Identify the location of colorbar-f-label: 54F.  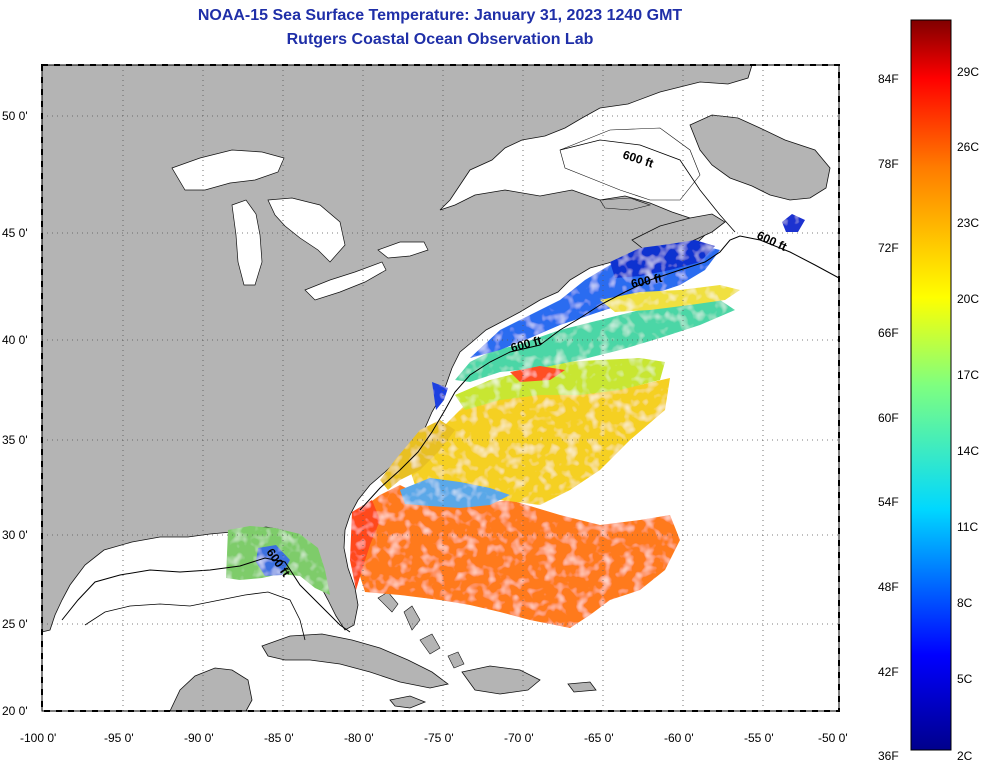
(888, 502).